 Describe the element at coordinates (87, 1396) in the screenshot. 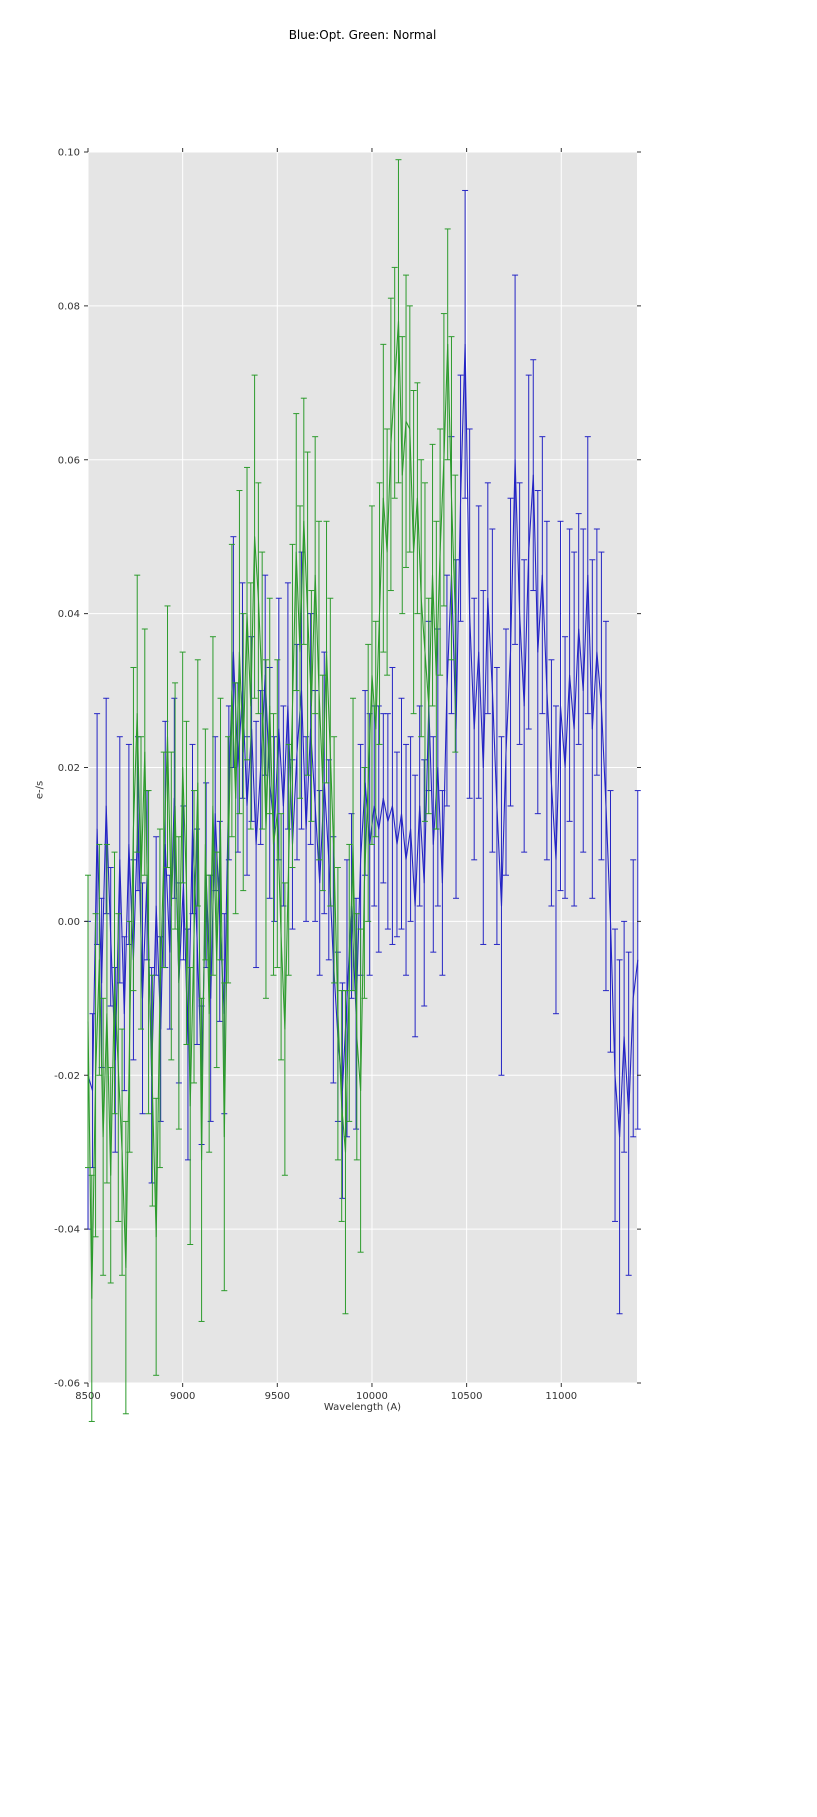

I see `x-tick-label: 8500` at that location.